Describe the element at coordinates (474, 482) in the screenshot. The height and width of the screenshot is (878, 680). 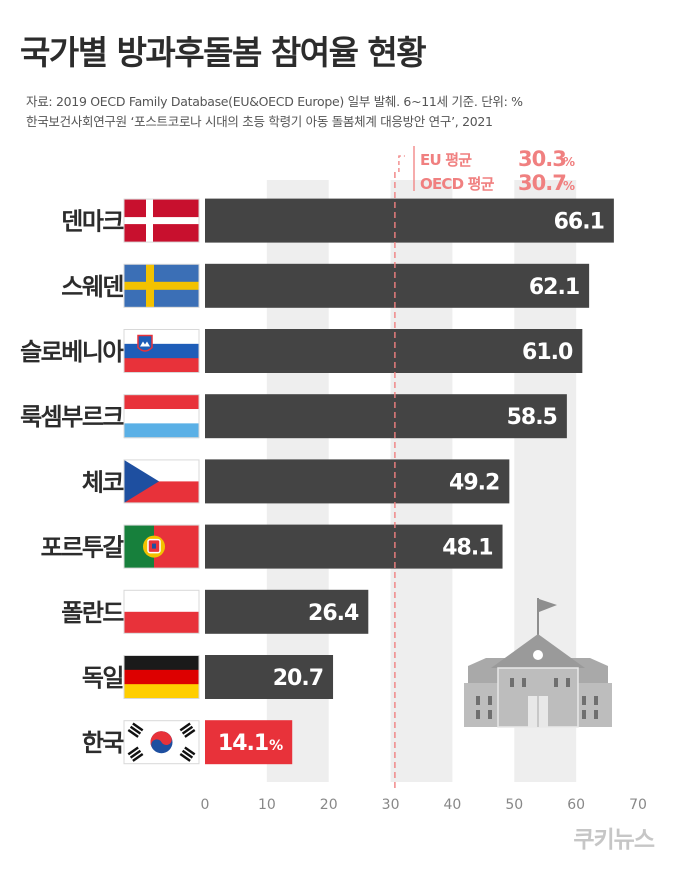
I see `value-label: 49.2` at that location.